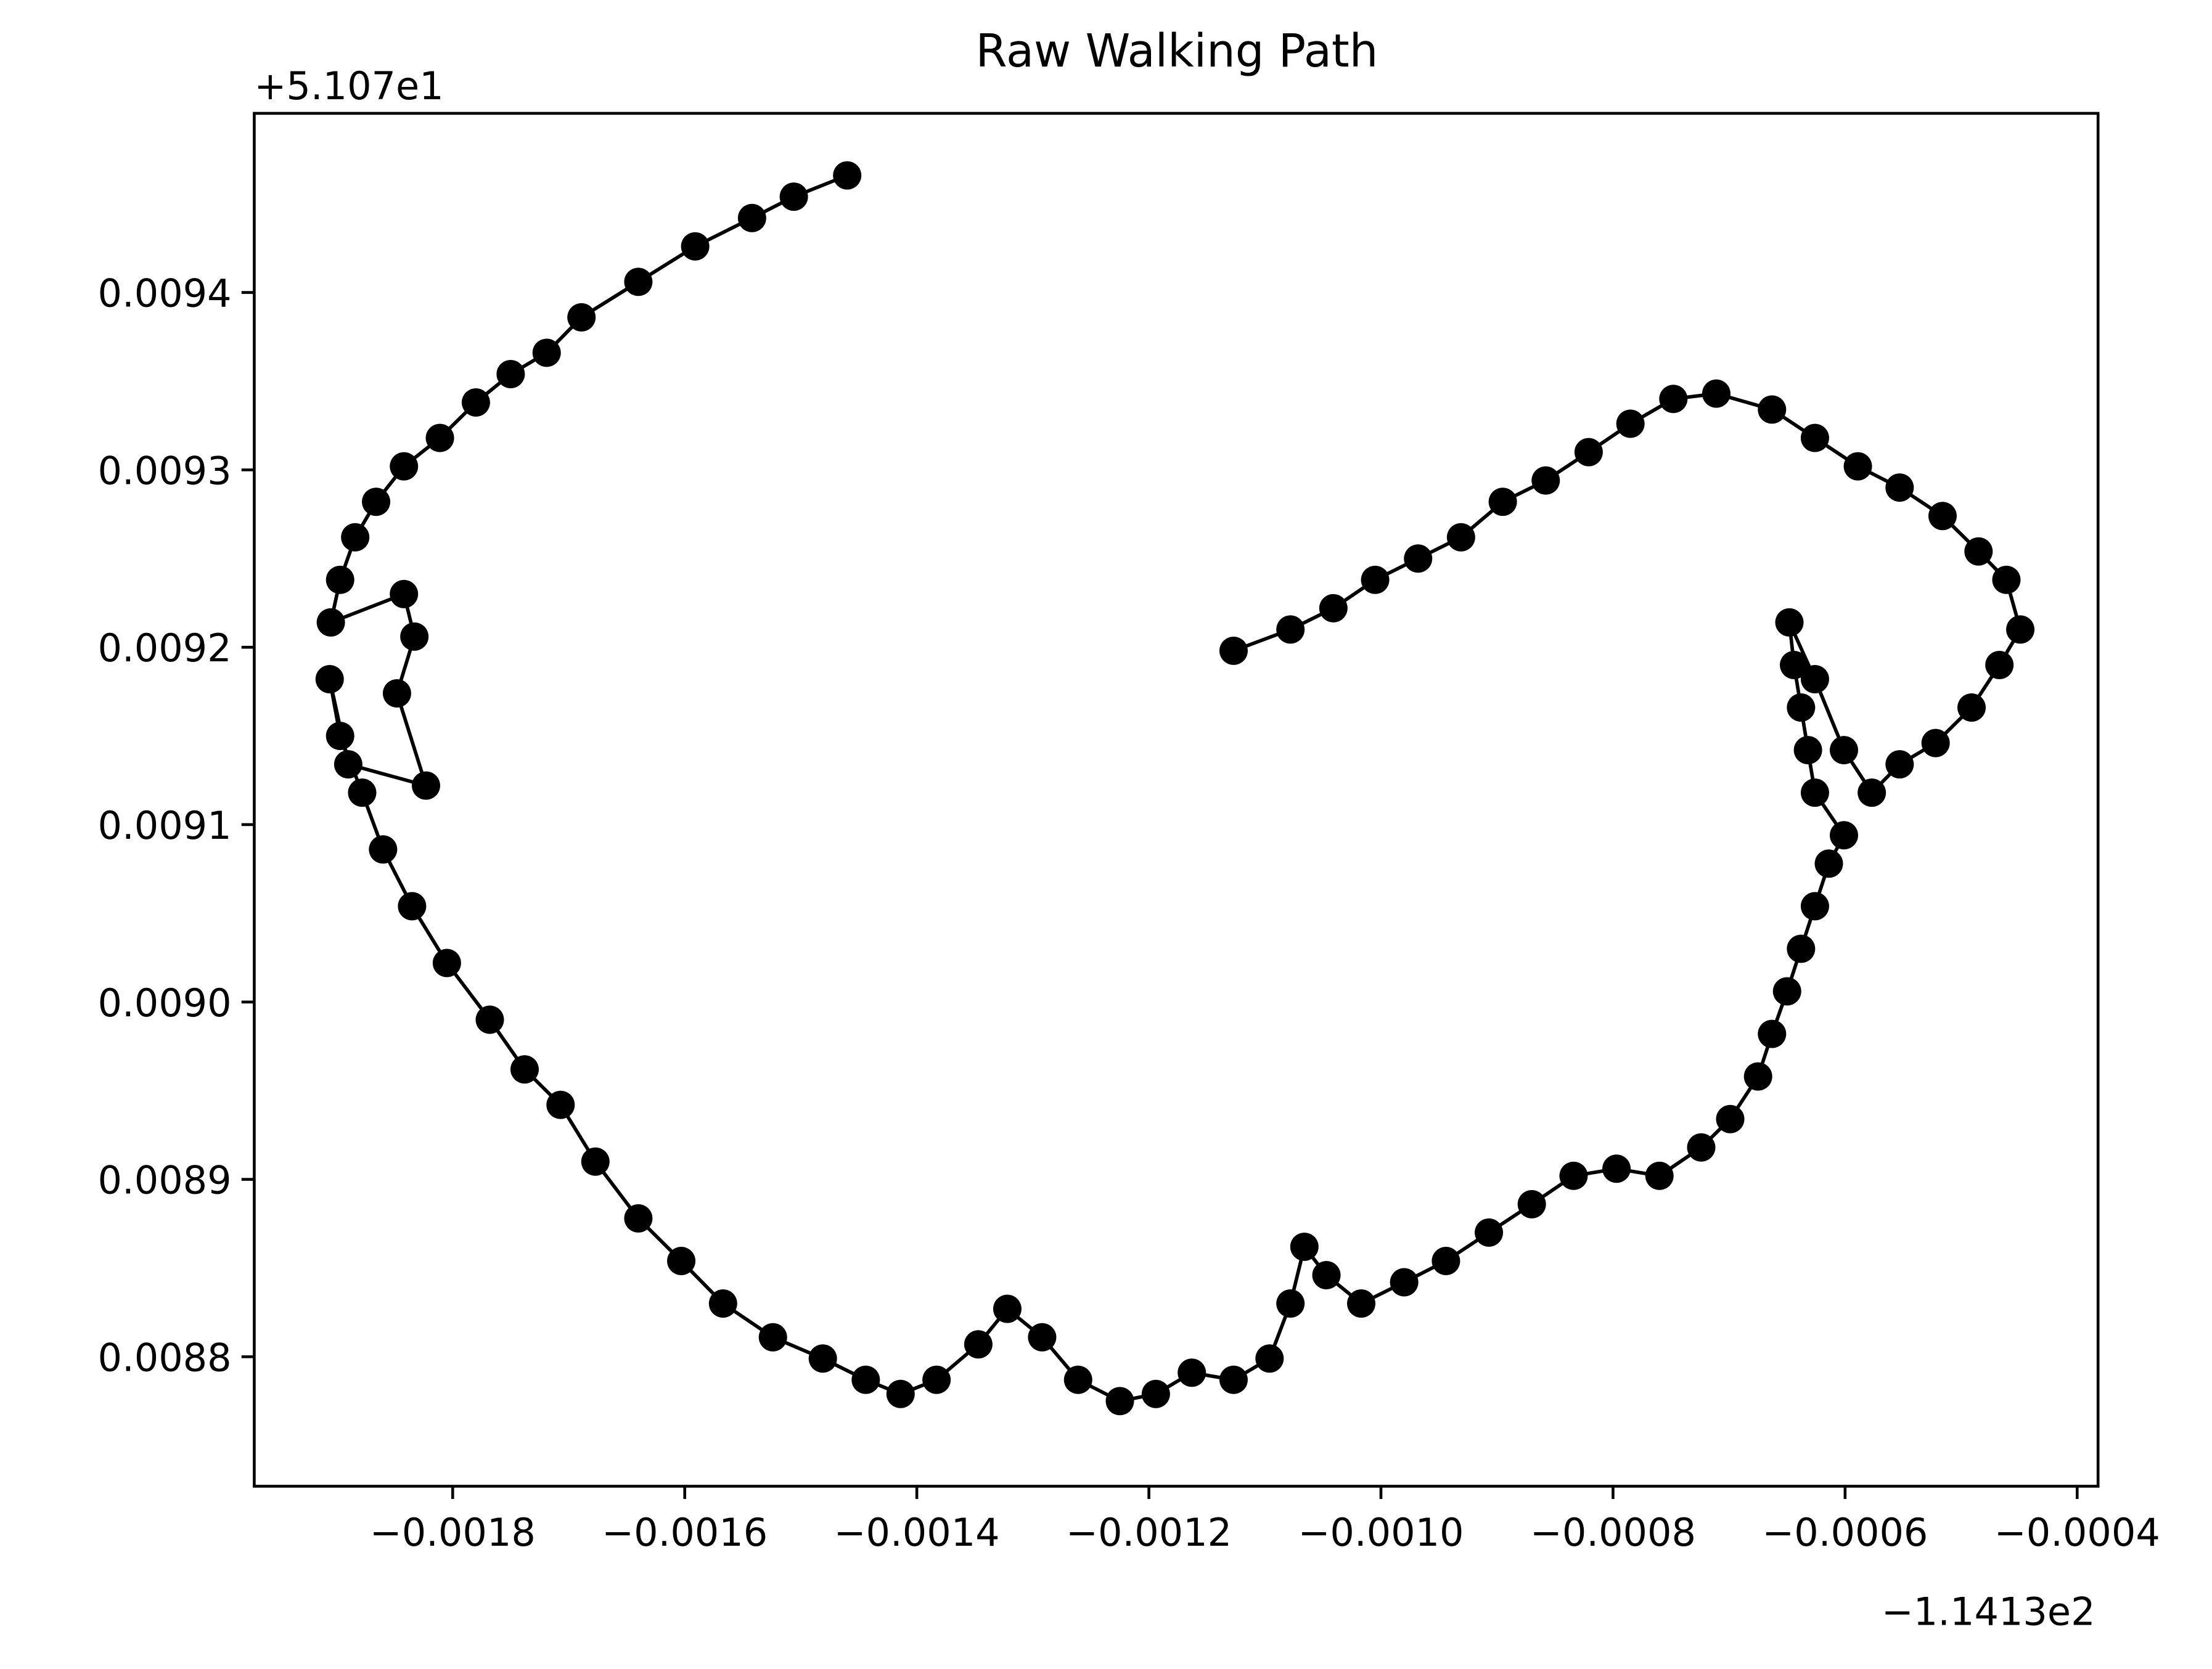 Image resolution: width=2212 pixels, height=1669 pixels. Describe the element at coordinates (348, 85) in the screenshot. I see `y-offset-label: +5.107e1` at that location.